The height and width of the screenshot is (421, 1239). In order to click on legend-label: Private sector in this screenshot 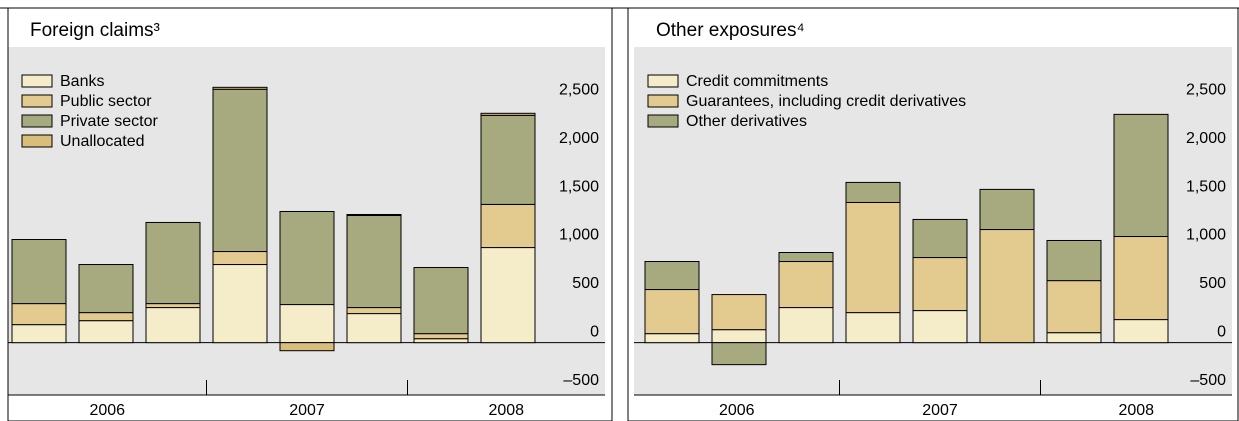, I will do `click(109, 121)`.